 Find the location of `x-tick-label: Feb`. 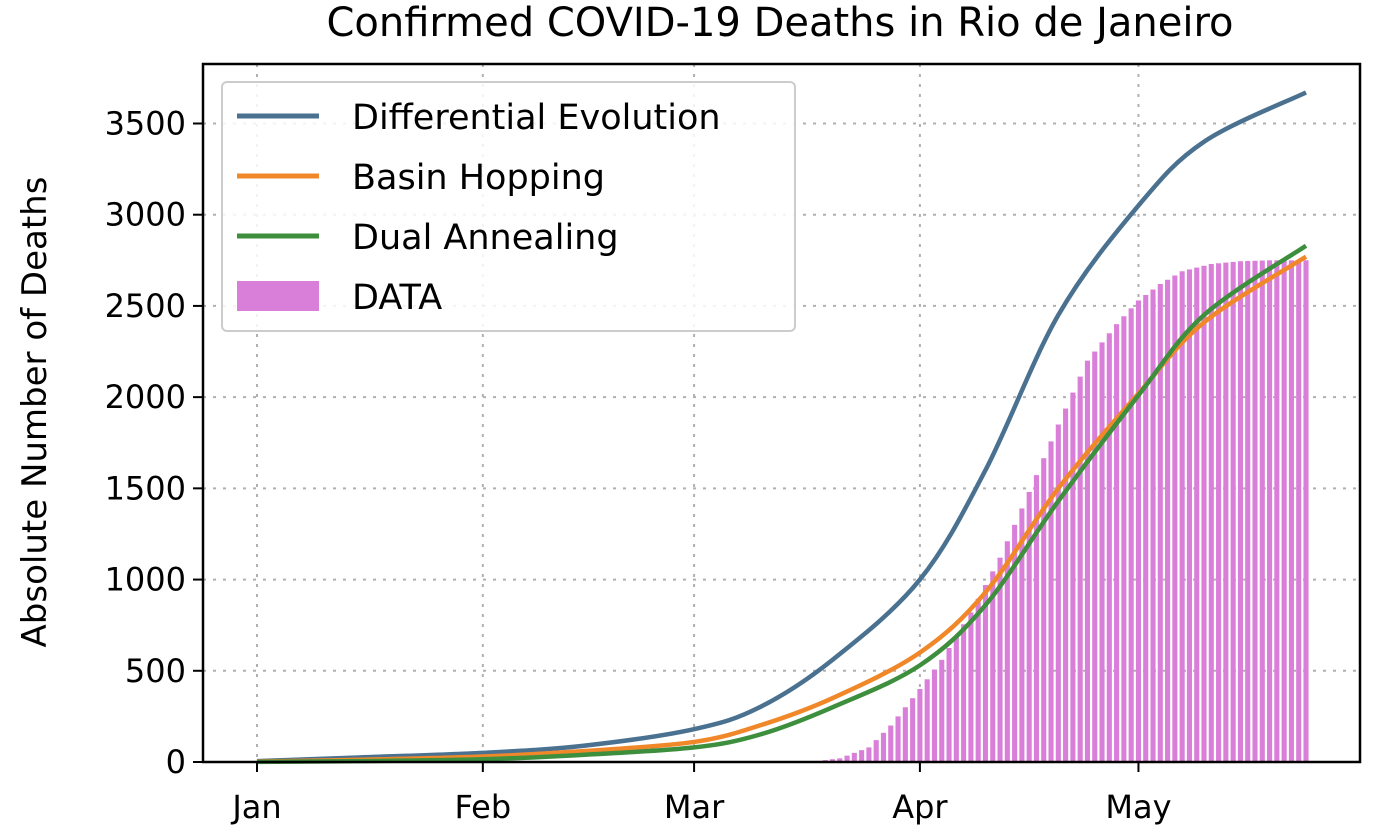

x-tick-label: Feb is located at coordinates (482, 807).